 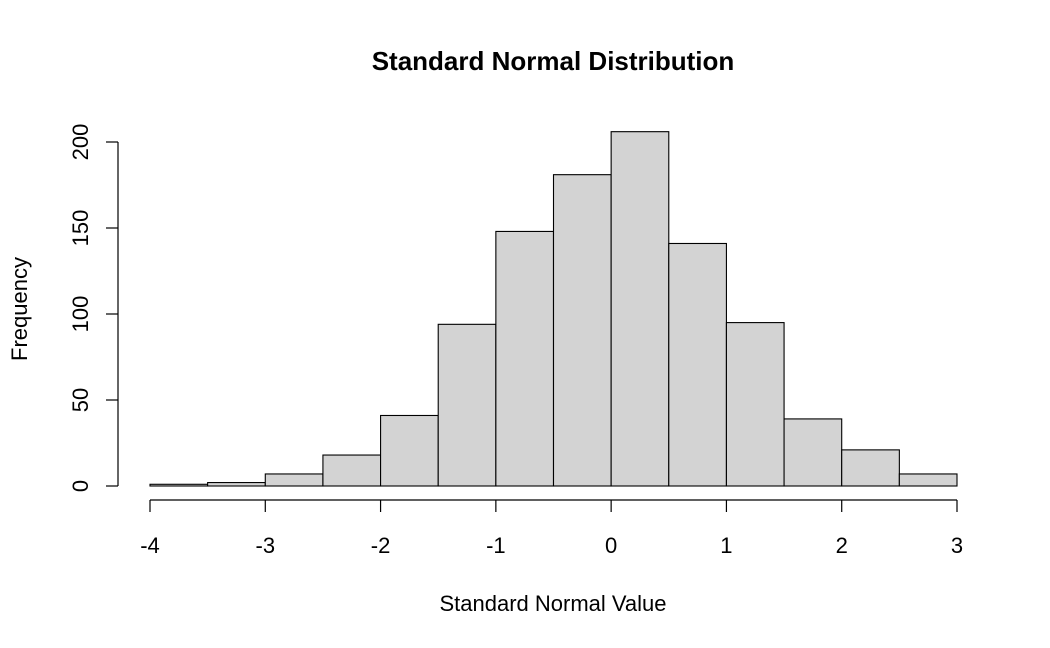 I want to click on x-tick-label: 0, so click(x=611, y=545).